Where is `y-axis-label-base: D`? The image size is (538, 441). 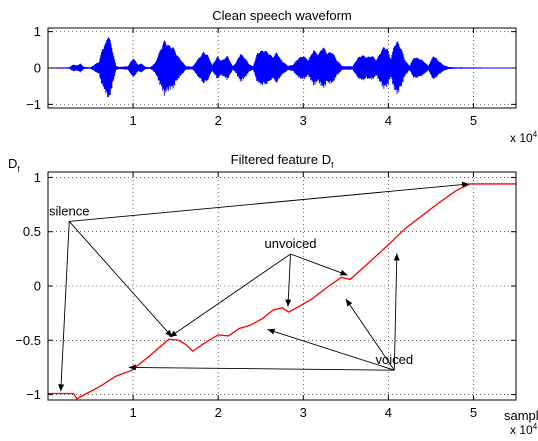 y-axis-label-base: D is located at coordinates (12, 163).